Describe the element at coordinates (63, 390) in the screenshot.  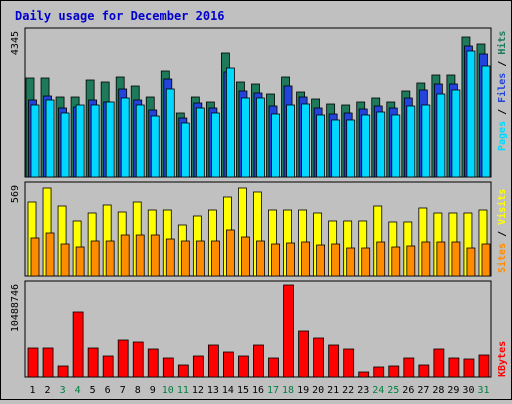
I see `x-tick-label-day-3: 3` at that location.